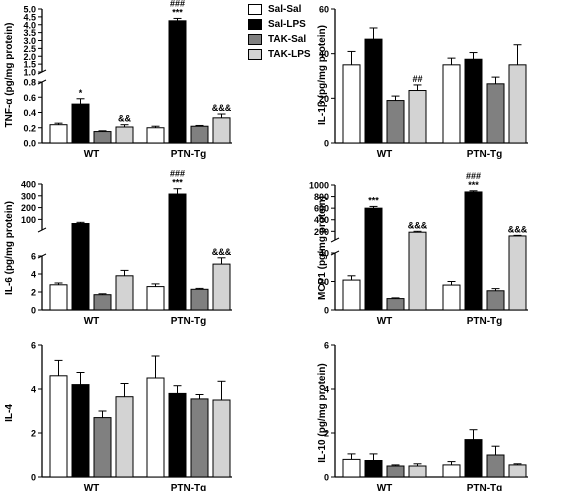 This screenshot has height=491, width=568. I want to click on y-tick-label: 3.5, so click(29, 33).